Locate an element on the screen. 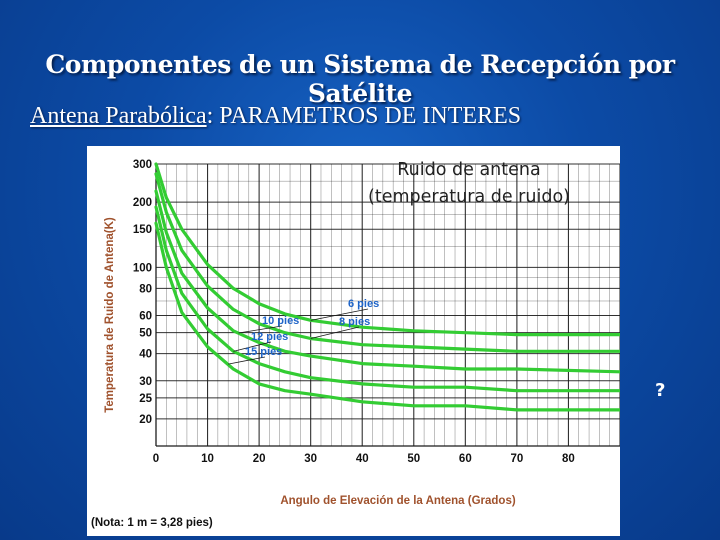 Image resolution: width=720 pixels, height=540 pixels. series-label: 6 pies is located at coordinates (363, 304).